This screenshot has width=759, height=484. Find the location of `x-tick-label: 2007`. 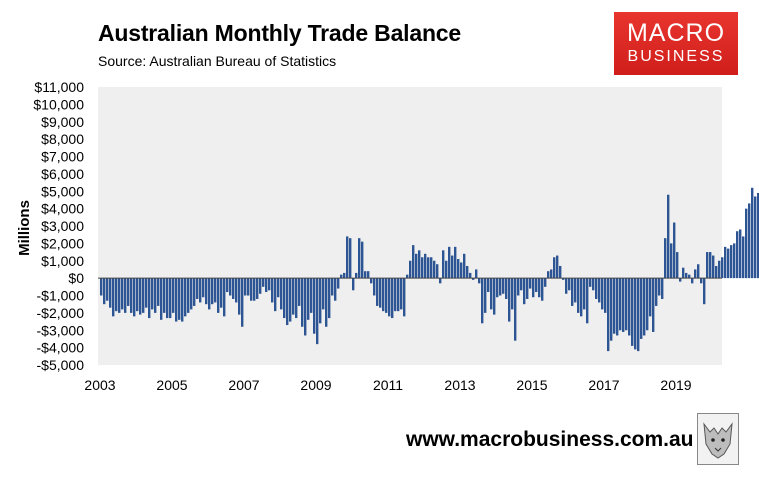

x-tick-label: 2007 is located at coordinates (243, 385).